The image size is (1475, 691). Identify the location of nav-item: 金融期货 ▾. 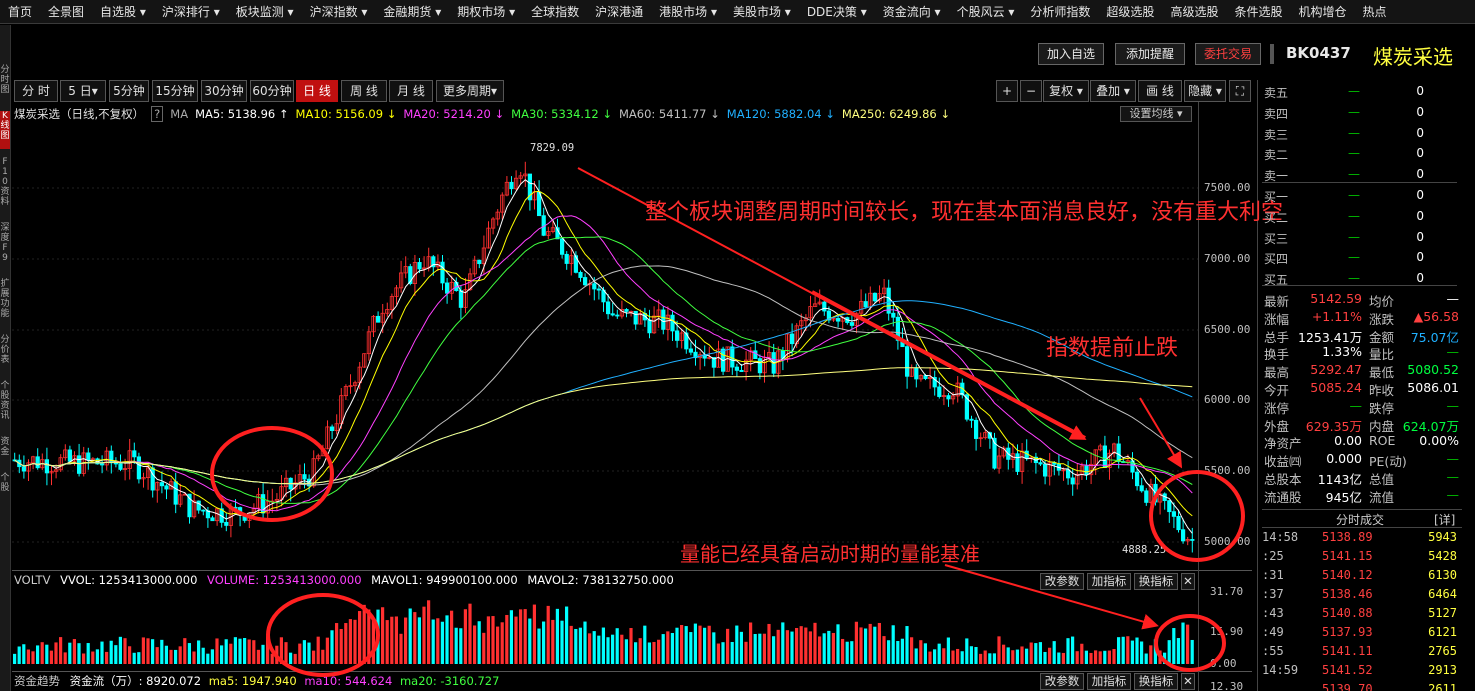
(412, 11).